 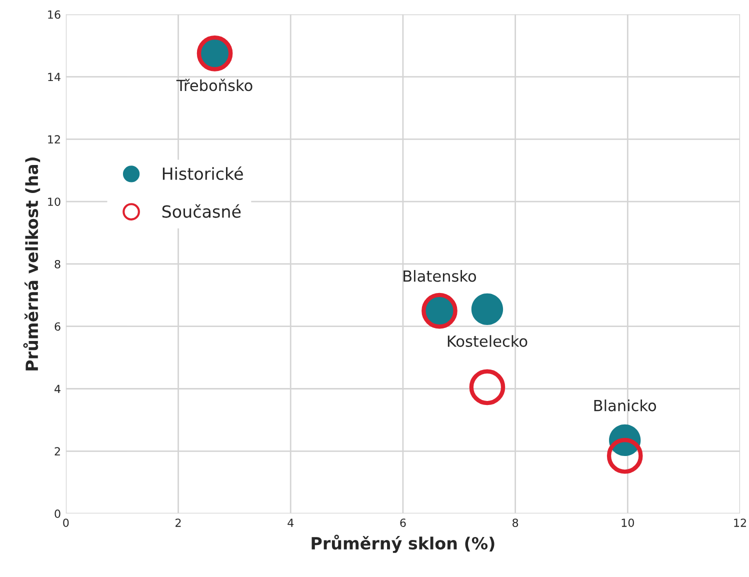 I want to click on x-tick-label: 6, so click(x=403, y=522).